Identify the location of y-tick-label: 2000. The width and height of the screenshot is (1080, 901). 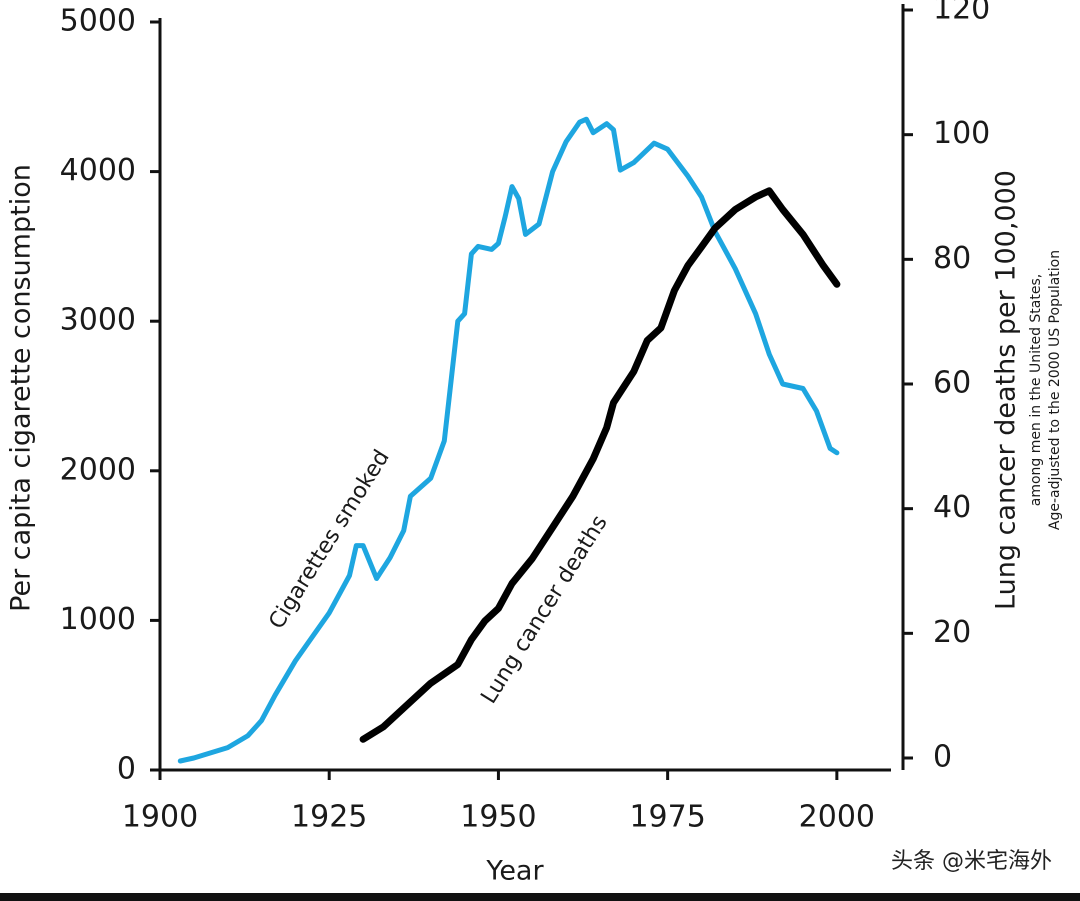
(98, 469).